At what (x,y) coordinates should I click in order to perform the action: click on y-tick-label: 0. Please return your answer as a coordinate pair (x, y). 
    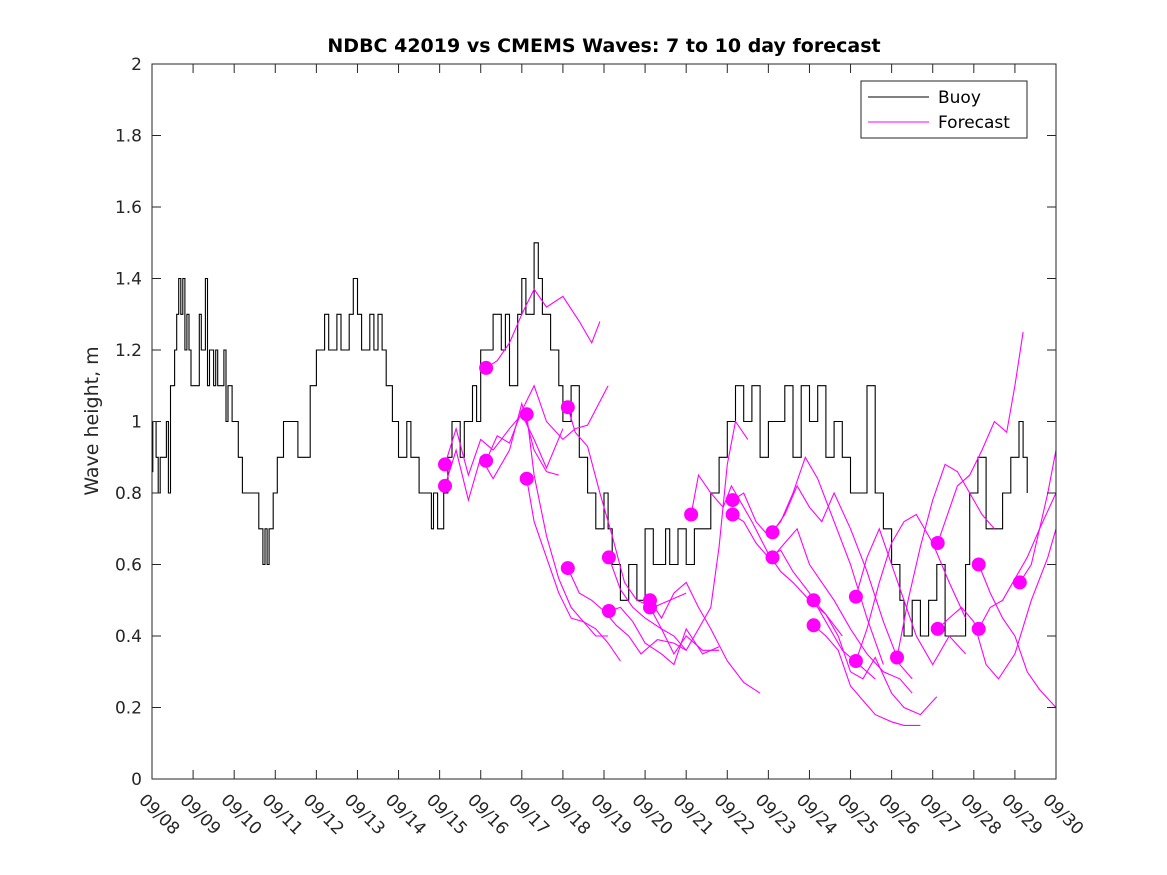
    Looking at the image, I should click on (136, 780).